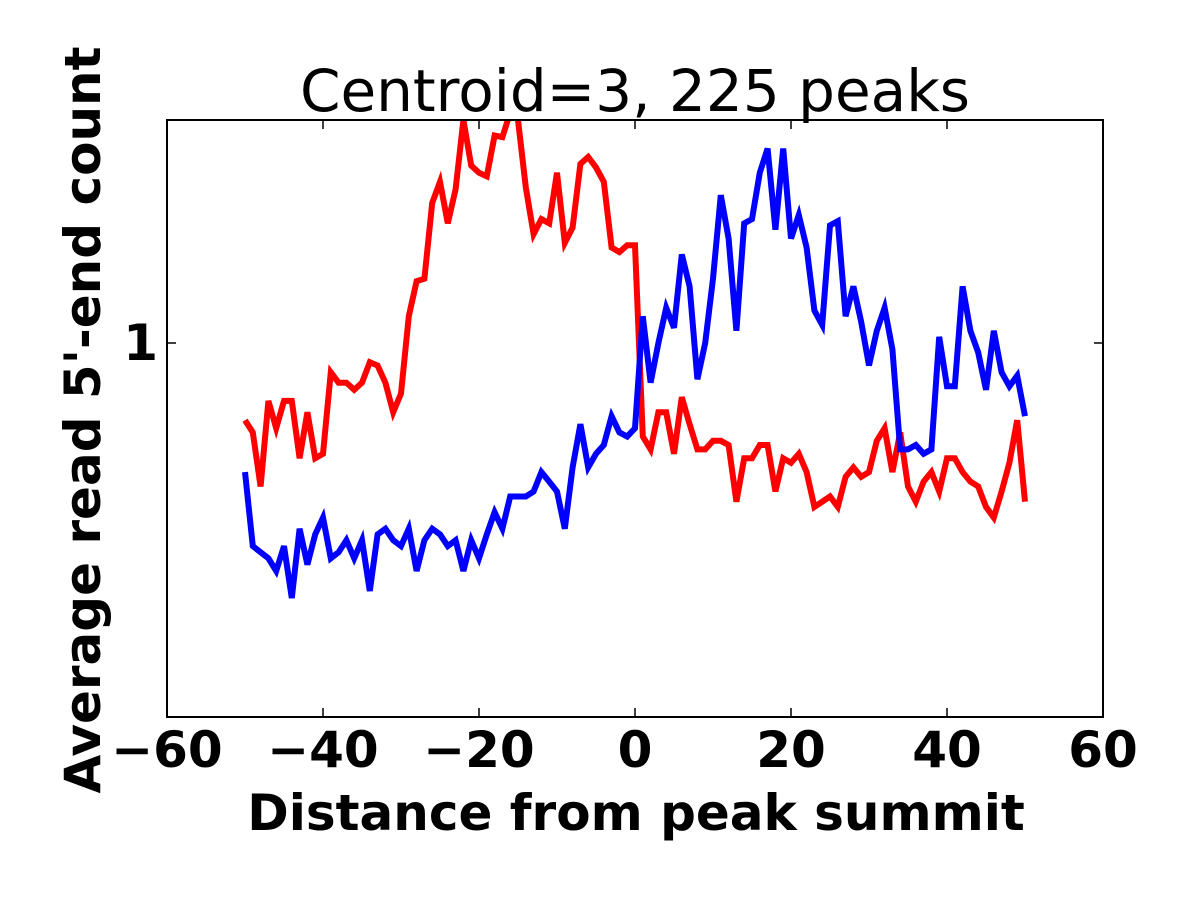 The image size is (1200, 900). I want to click on x-tick-label: −40, so click(322, 750).